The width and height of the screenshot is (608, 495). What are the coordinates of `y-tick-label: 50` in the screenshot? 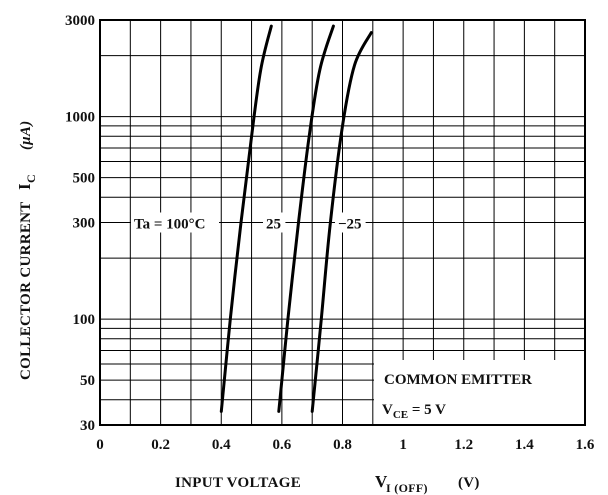 It's located at (87, 381).